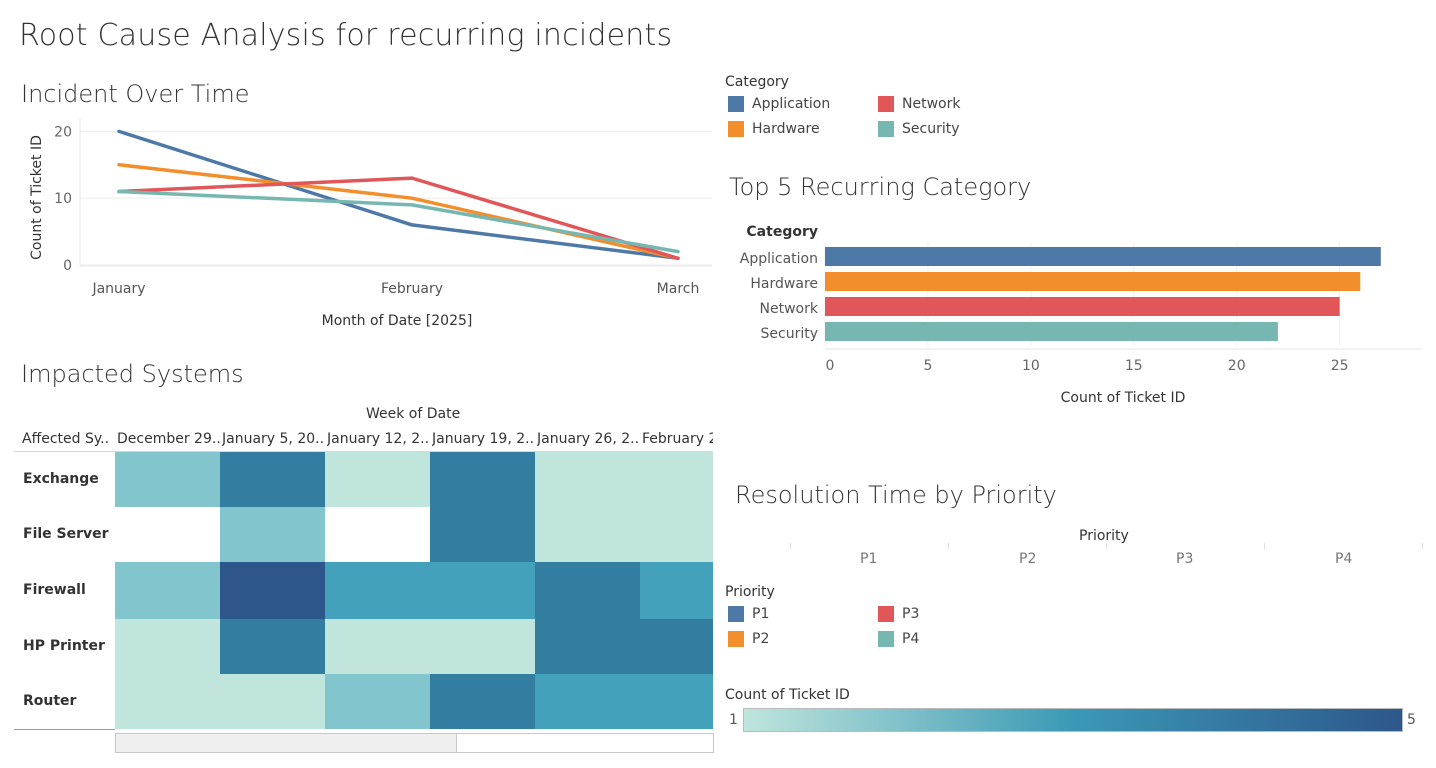 Image resolution: width=1436 pixels, height=768 pixels. I want to click on legend-item-network: Network, so click(919, 104).